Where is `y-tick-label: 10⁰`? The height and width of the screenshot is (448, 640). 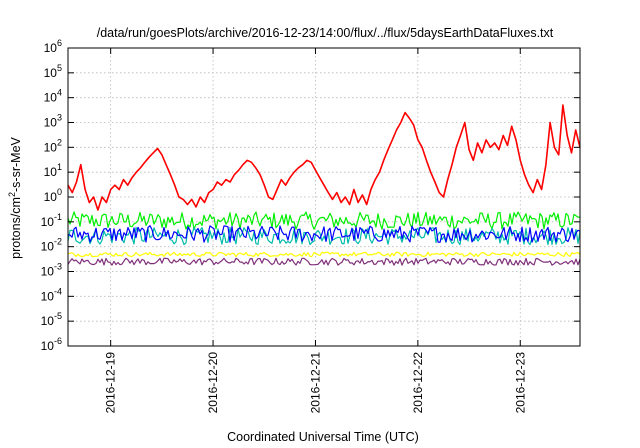 y-tick-label: 10⁰ is located at coordinates (53, 195).